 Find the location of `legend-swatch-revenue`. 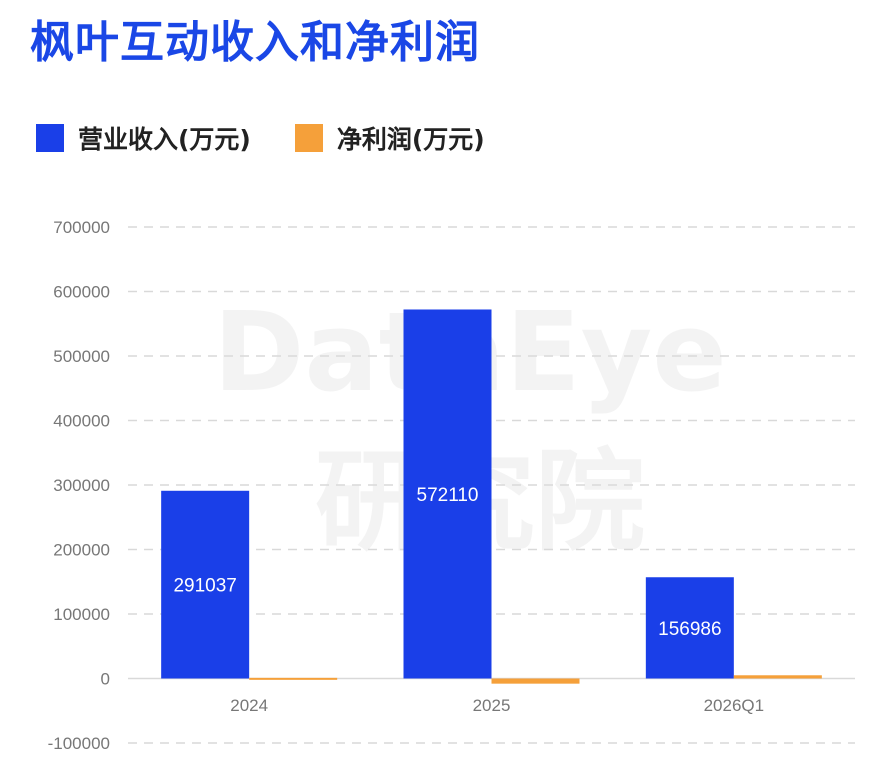

legend-swatch-revenue is located at coordinates (50, 138).